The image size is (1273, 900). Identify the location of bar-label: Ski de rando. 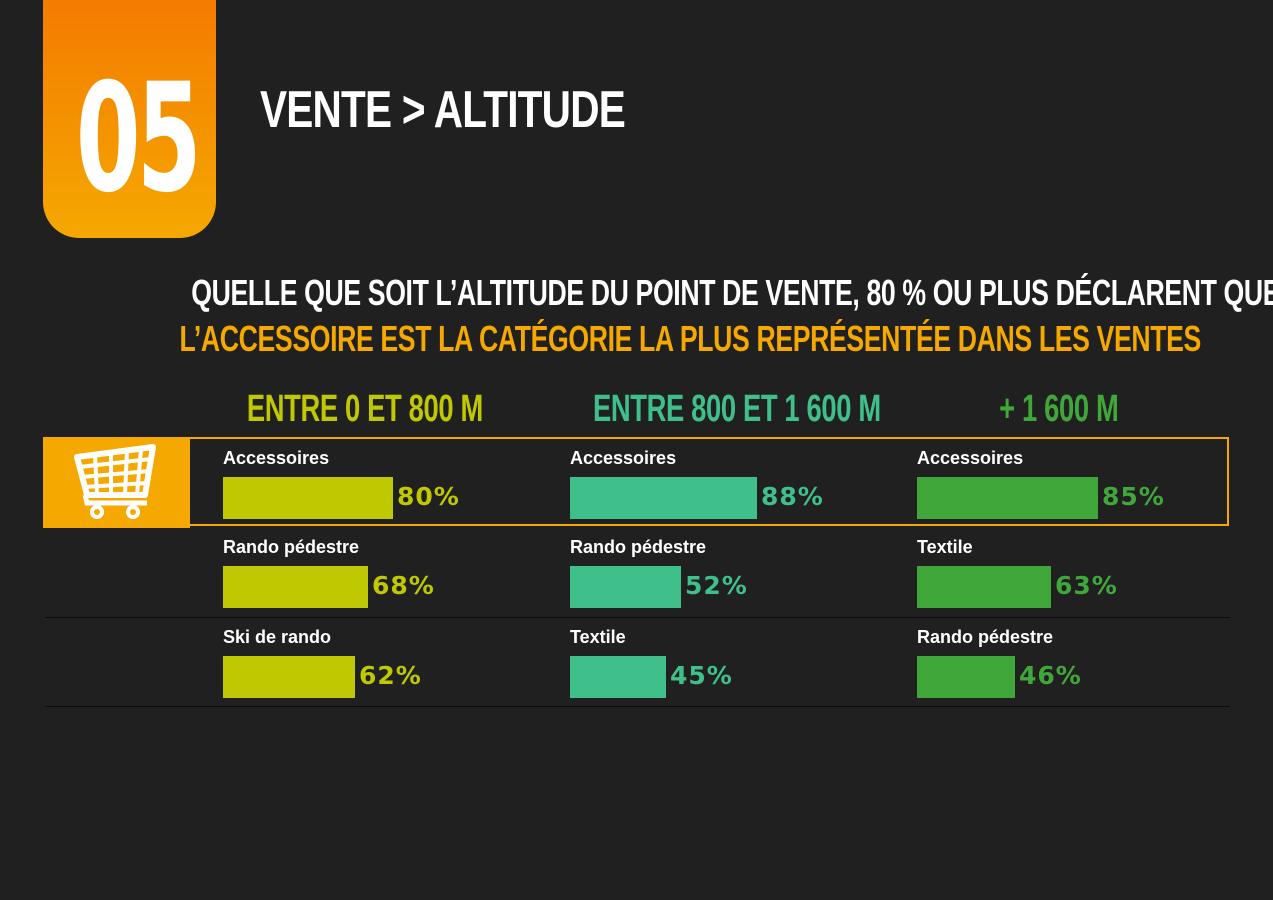
(277, 637).